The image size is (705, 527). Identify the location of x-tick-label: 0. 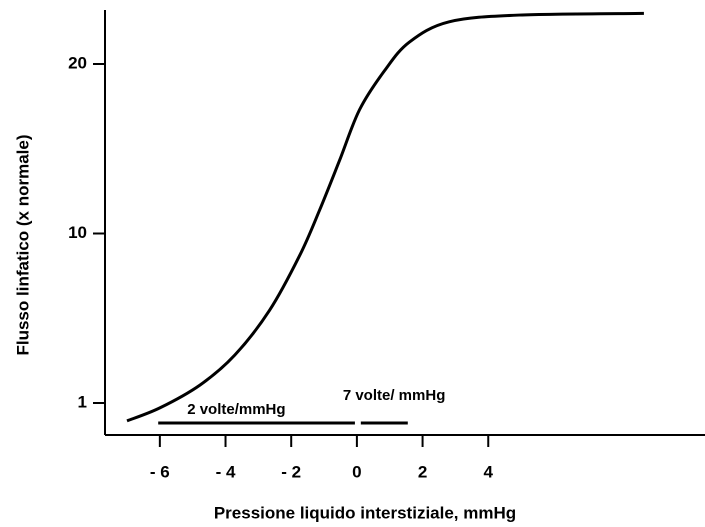
(356, 471).